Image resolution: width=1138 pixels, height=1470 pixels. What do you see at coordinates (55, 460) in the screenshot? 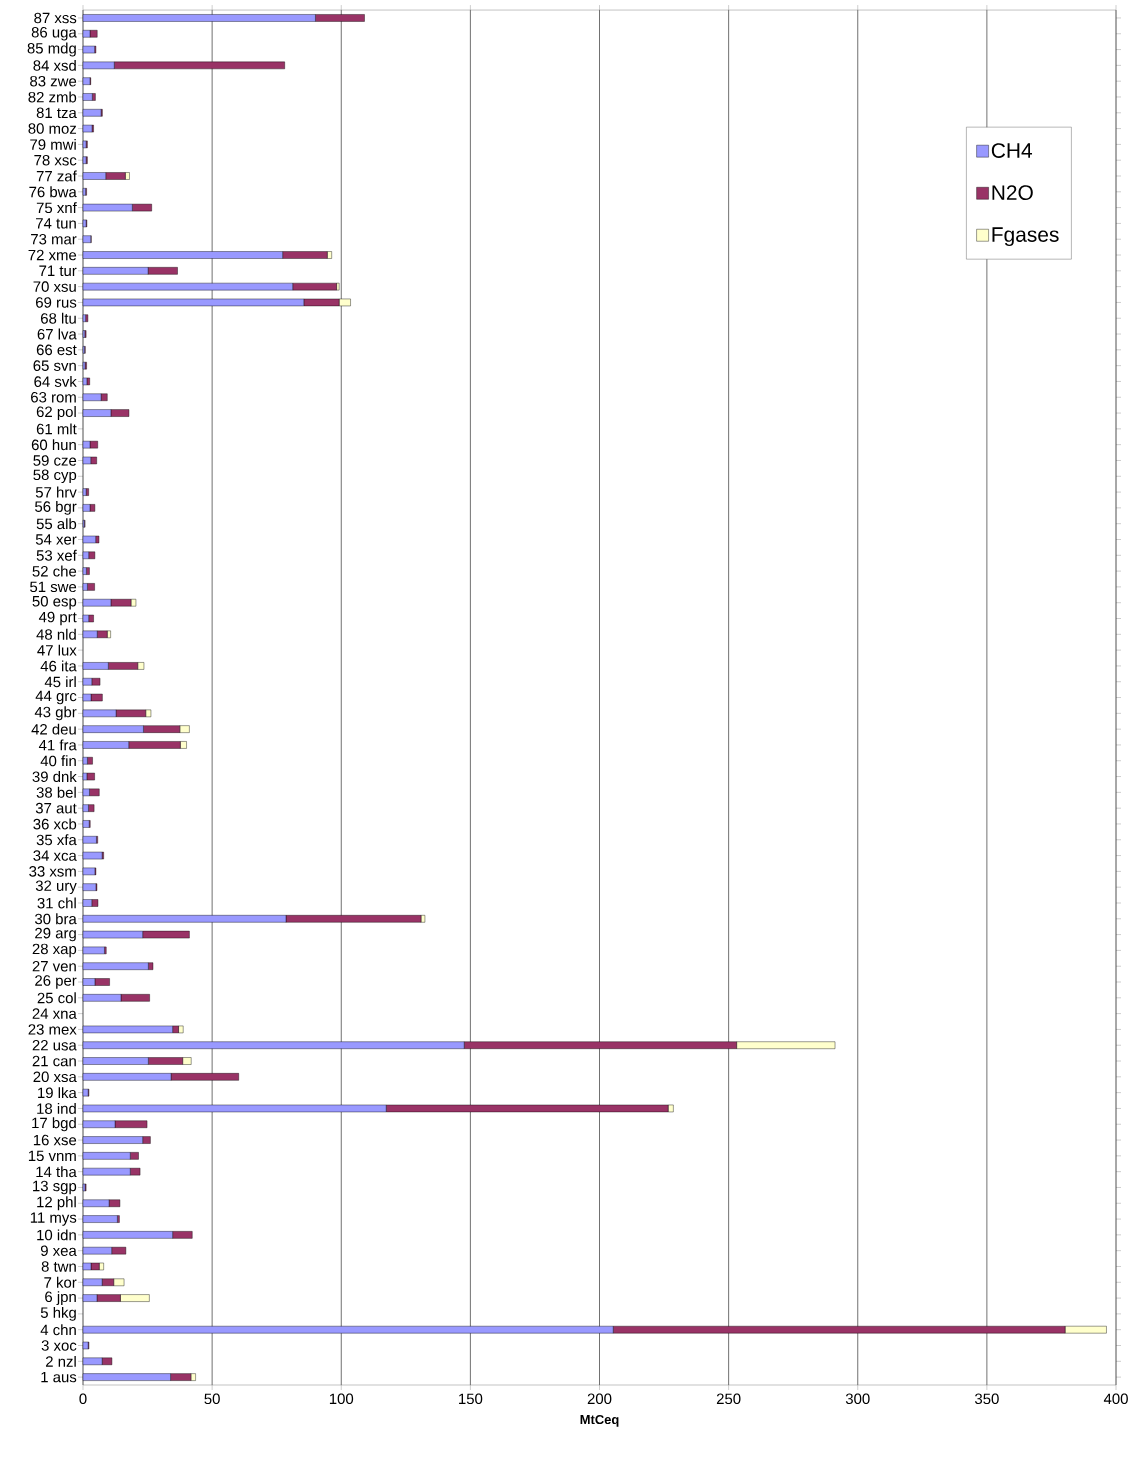
I see `y-tick-label: 59 cze` at bounding box center [55, 460].